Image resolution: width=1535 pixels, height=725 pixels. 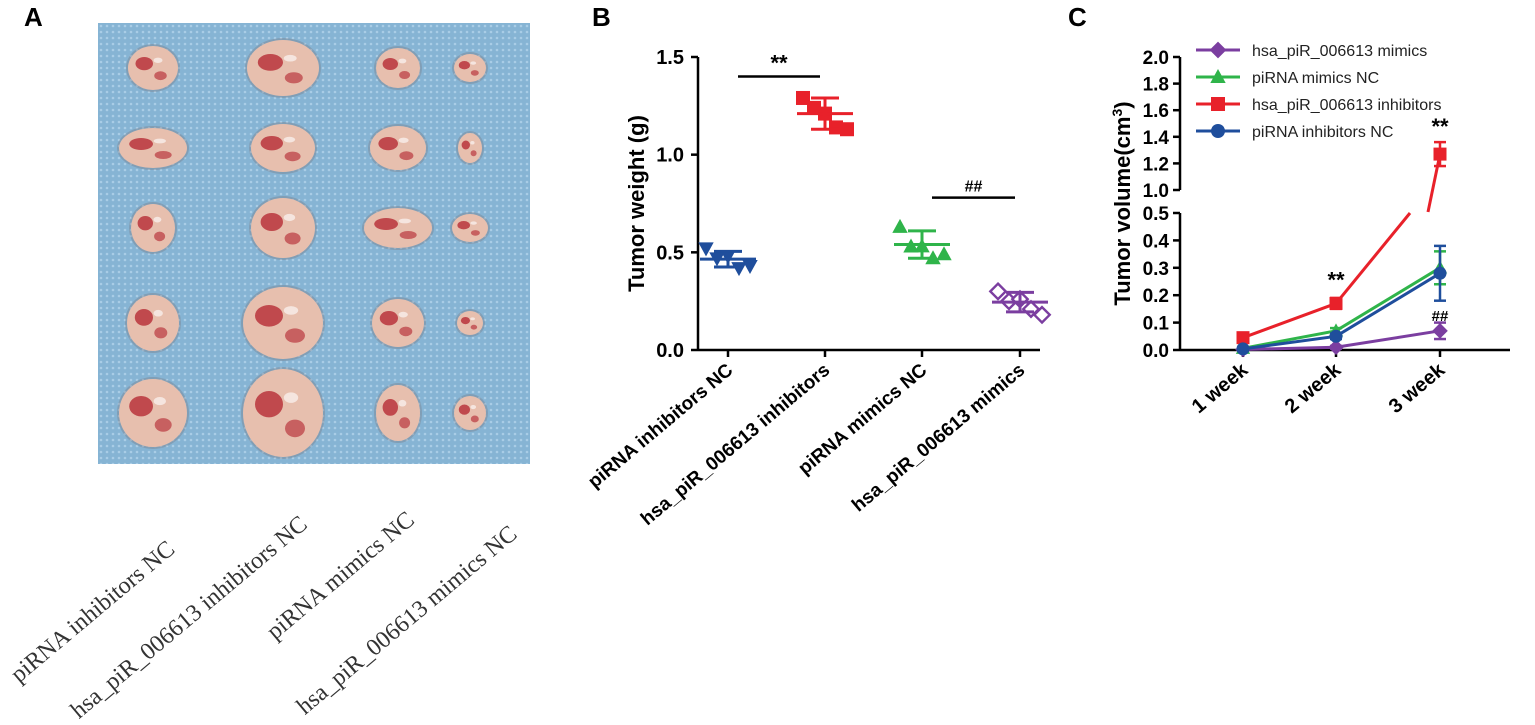 What do you see at coordinates (636, 203) in the screenshot?
I see `y-axis-title: Tumor weight (g)` at bounding box center [636, 203].